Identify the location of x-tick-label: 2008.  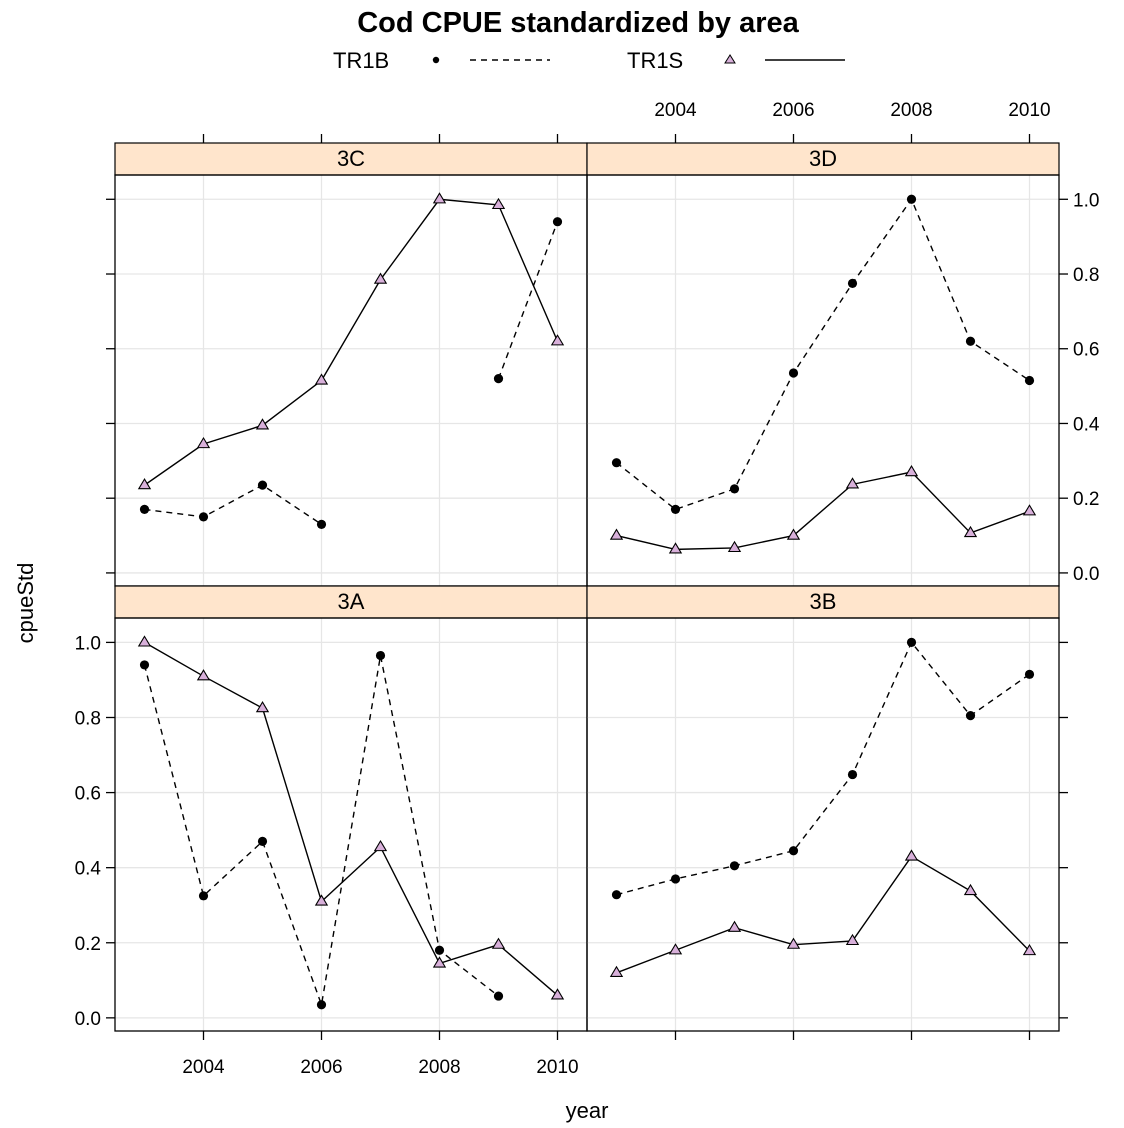
(911, 110).